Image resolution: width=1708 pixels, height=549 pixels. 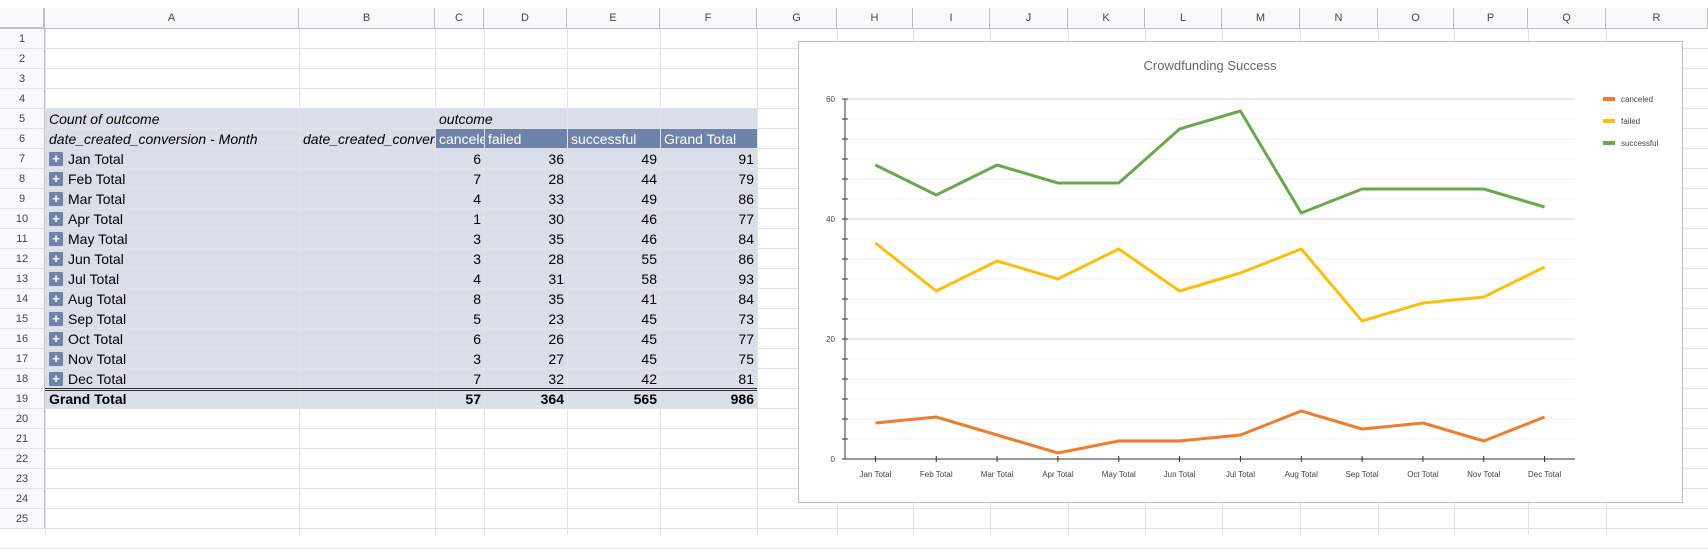 I want to click on column-header-D: D, so click(x=525, y=18).